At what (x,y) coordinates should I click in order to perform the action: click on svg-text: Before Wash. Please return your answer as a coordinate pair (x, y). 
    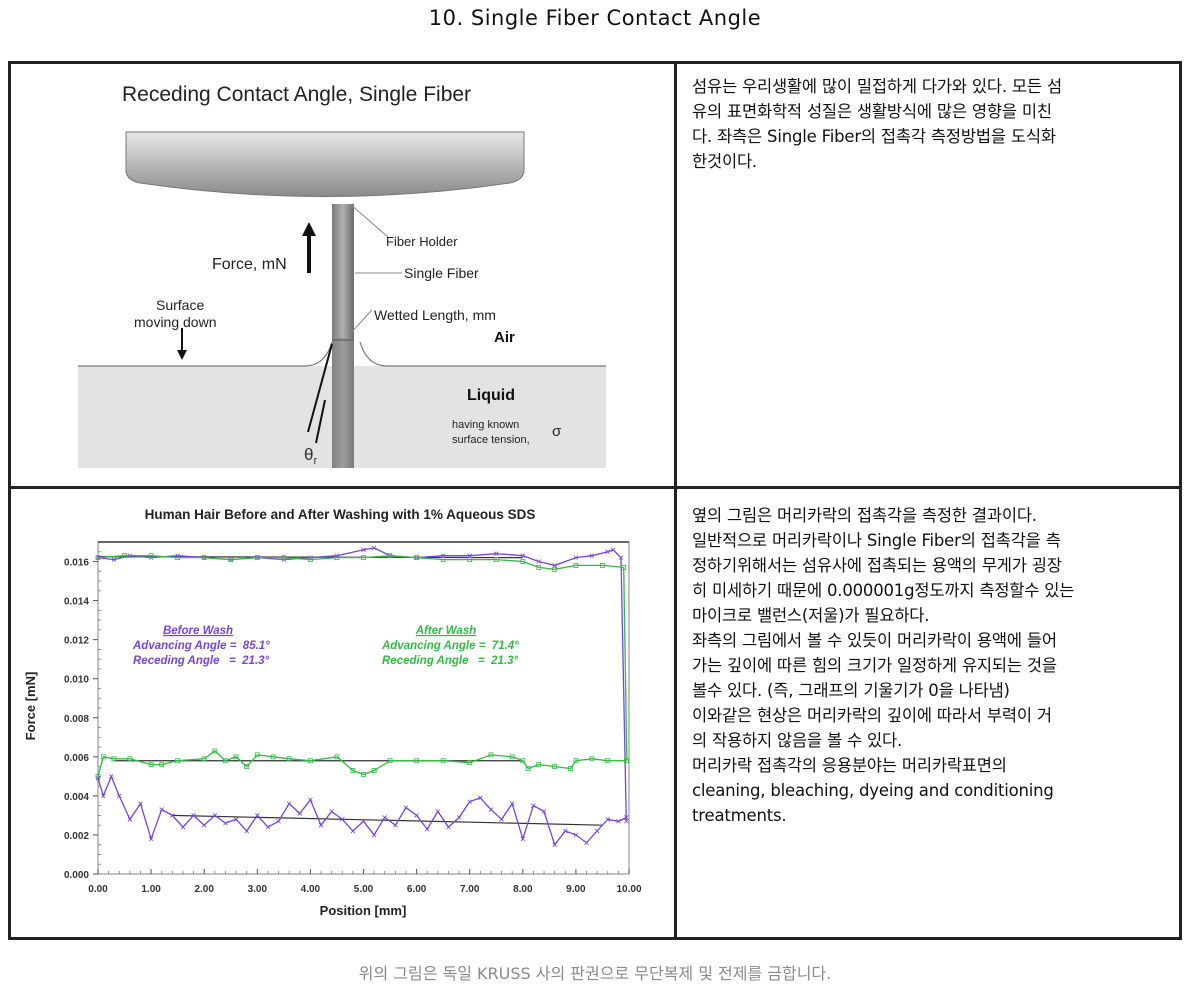
    Looking at the image, I should click on (198, 631).